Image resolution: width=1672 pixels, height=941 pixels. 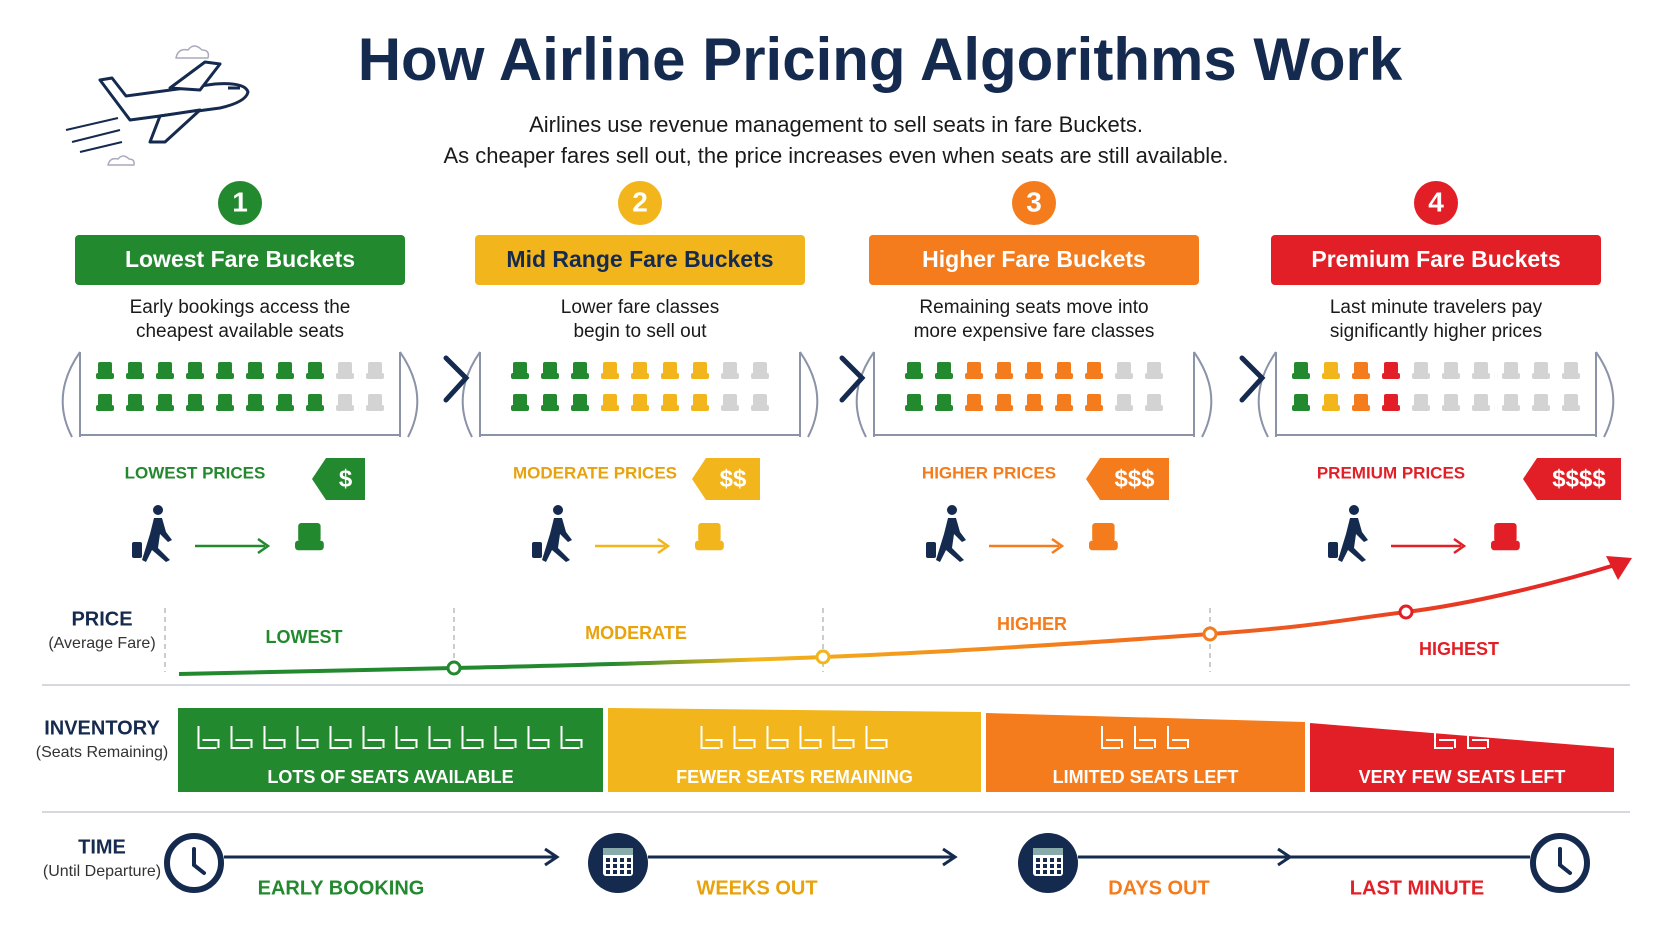 I want to click on cabin-outline, so click(x=1034, y=394).